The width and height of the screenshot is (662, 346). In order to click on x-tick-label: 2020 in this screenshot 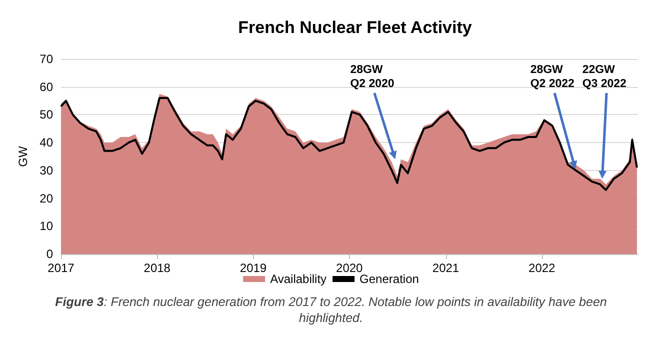, I will do `click(350, 268)`.